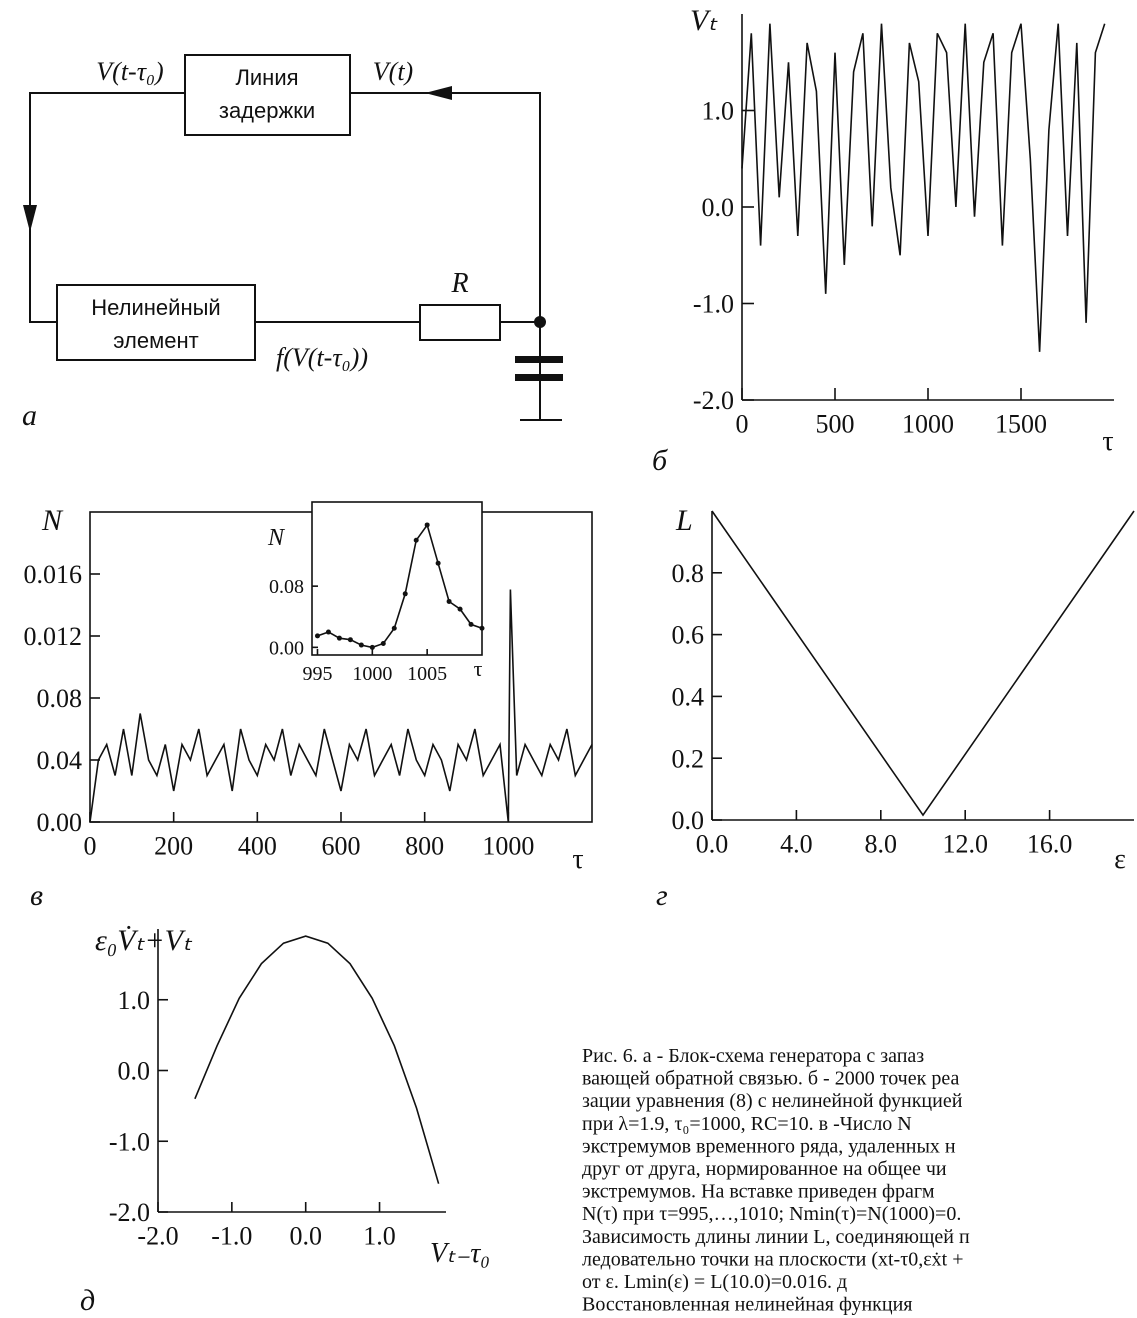  I want to click on panel-label: д, so click(87, 1300).